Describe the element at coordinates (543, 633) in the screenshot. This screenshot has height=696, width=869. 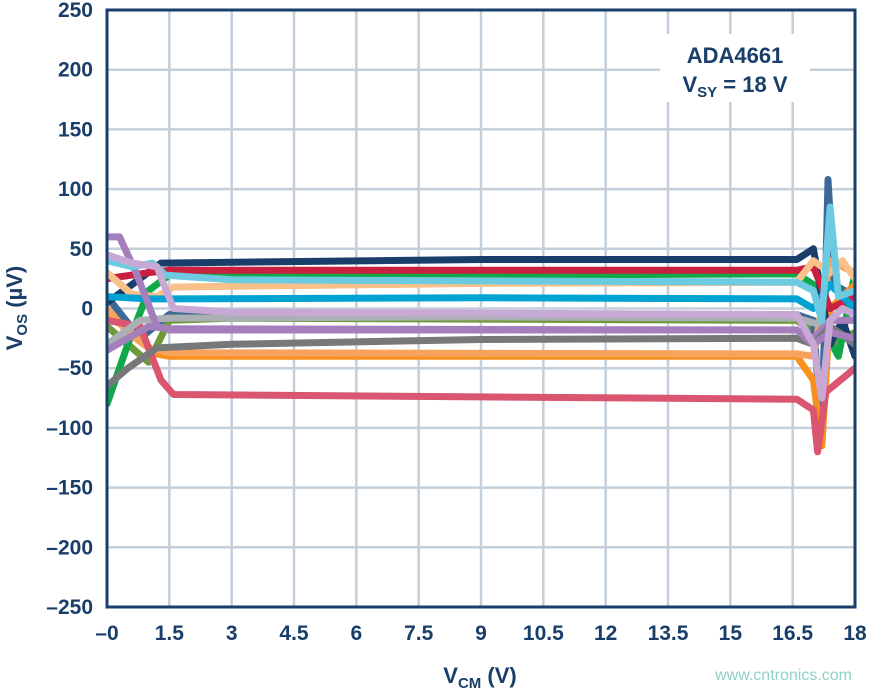
I see `x-tick-label: 10.5` at that location.